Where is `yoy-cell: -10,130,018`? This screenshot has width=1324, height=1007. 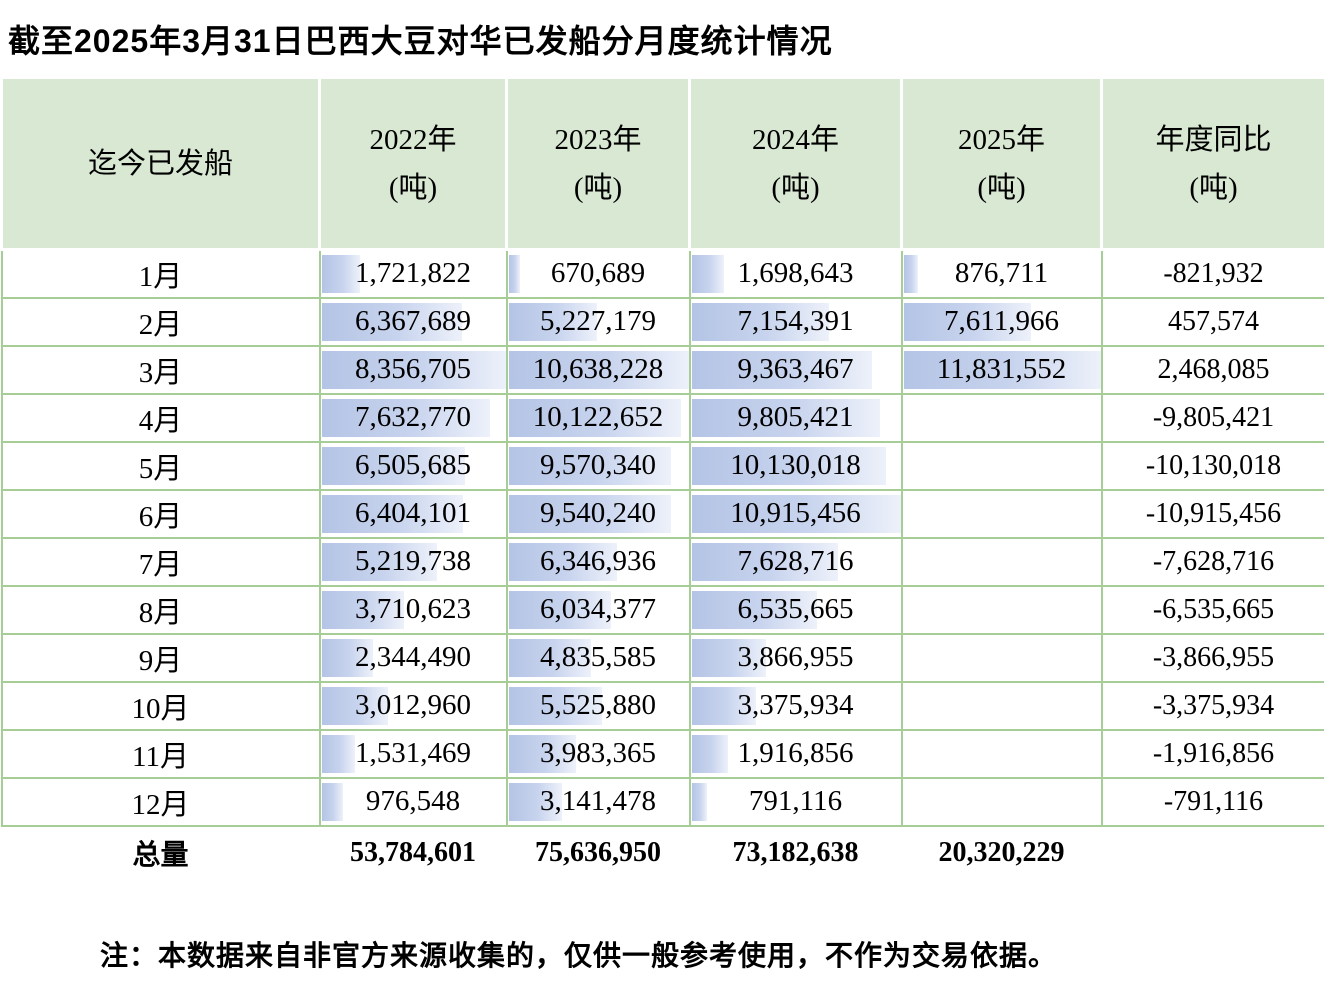 yoy-cell: -10,130,018 is located at coordinates (1212, 465).